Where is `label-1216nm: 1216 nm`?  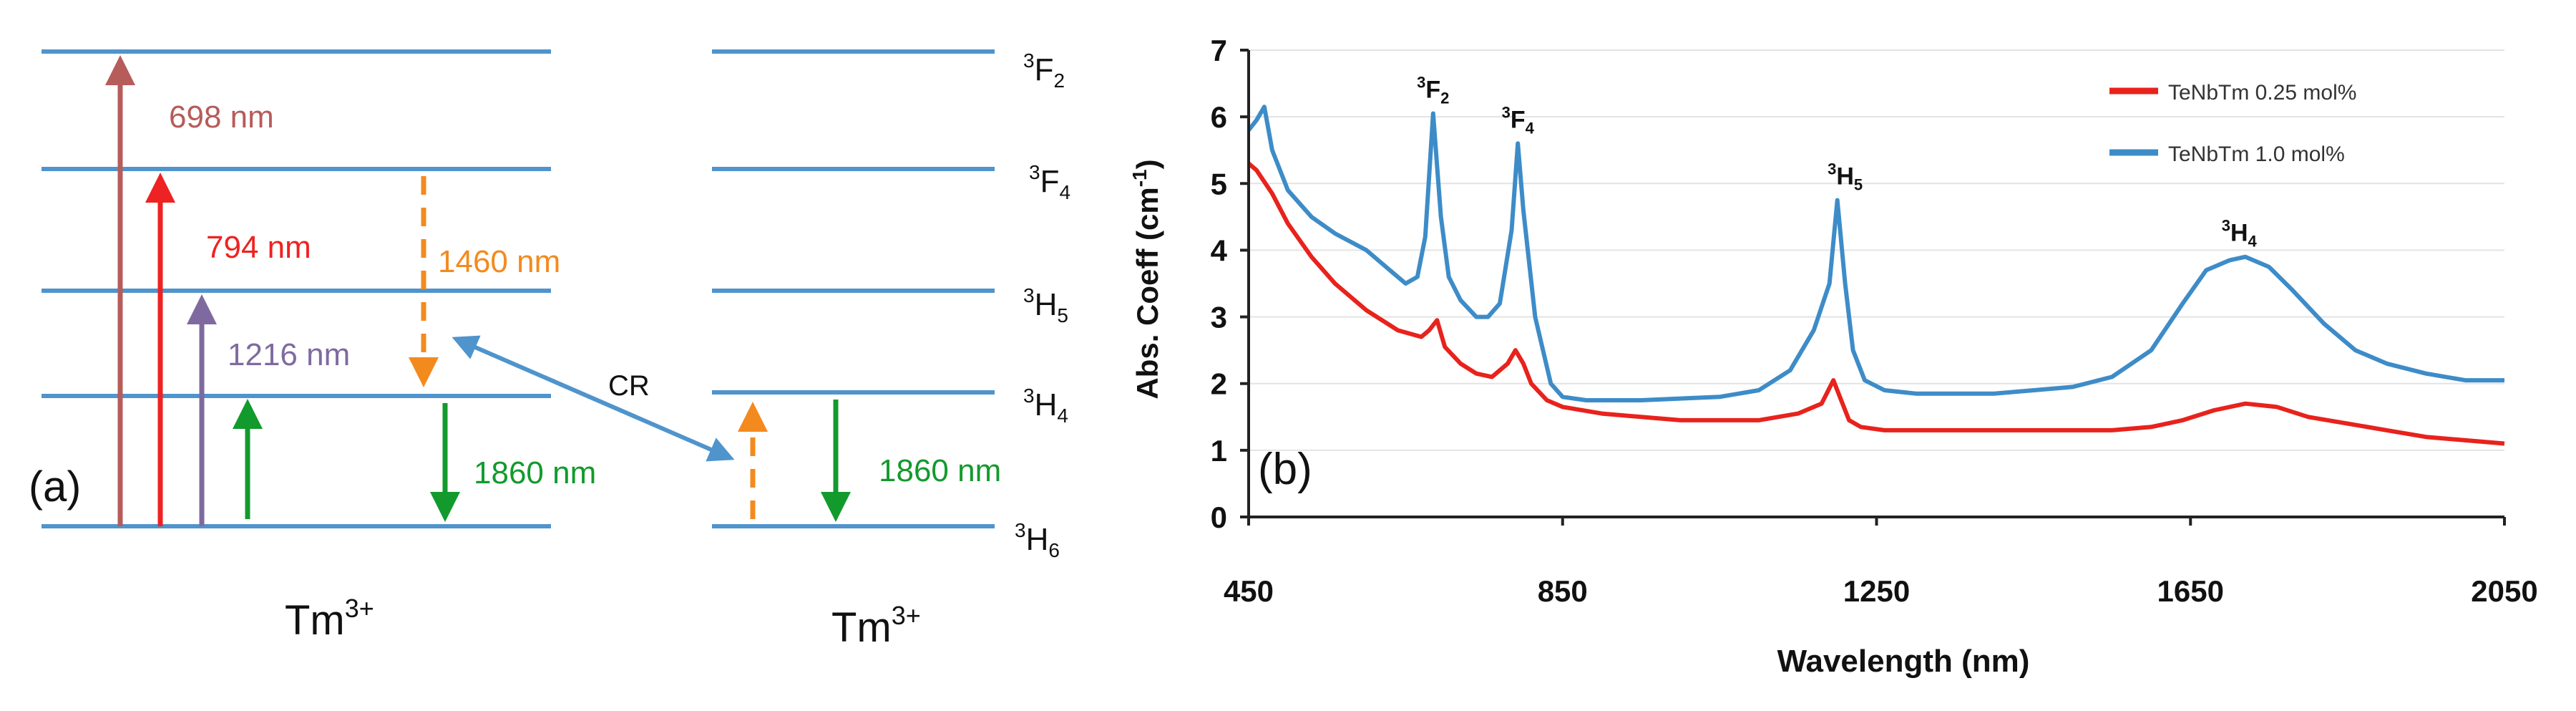 label-1216nm: 1216 nm is located at coordinates (289, 355).